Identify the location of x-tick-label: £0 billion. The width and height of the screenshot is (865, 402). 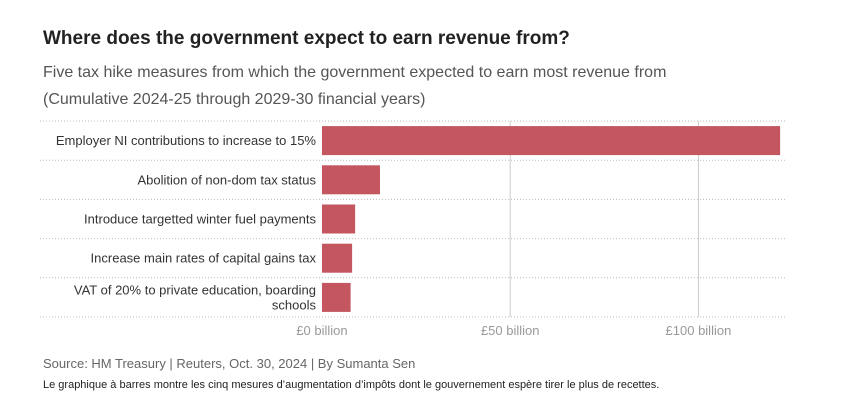
(321, 330).